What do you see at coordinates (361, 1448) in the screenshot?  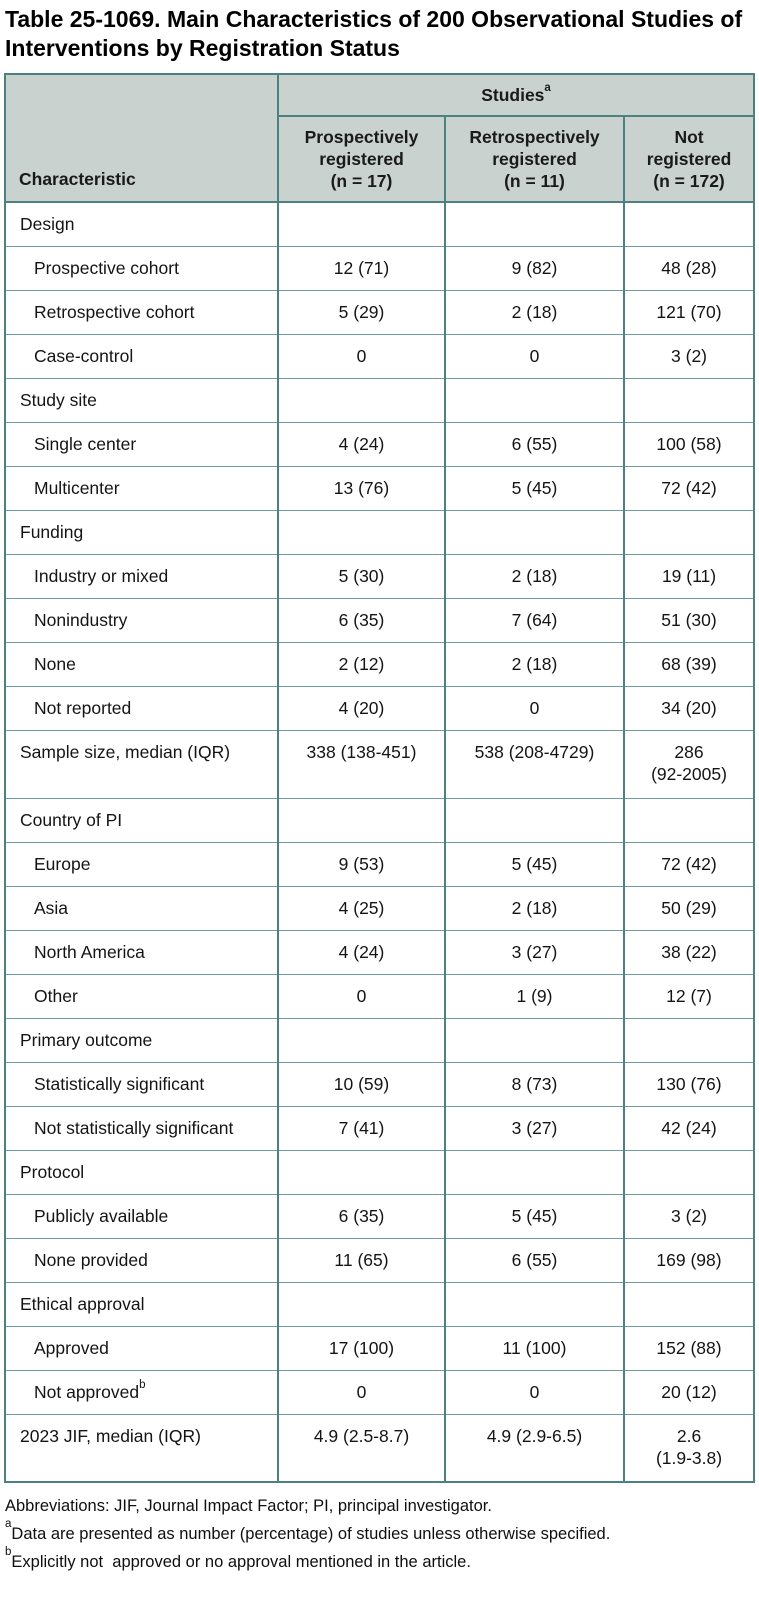 I see `cell-value: 4.9 (2.5-8.7)` at bounding box center [361, 1448].